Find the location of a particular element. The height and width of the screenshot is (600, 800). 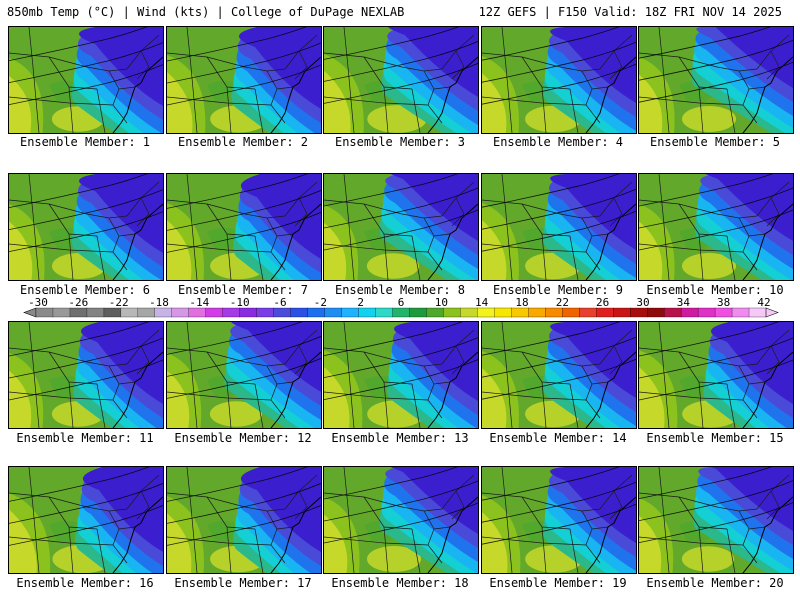

ensemble-member-label: Ensemble Member: 18 is located at coordinates (400, 583).